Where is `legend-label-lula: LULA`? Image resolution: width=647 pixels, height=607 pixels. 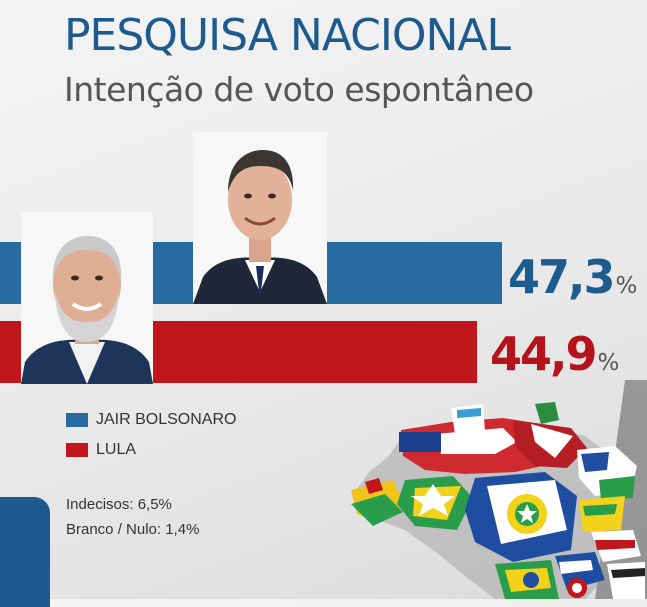
legend-label-lula: LULA is located at coordinates (116, 449).